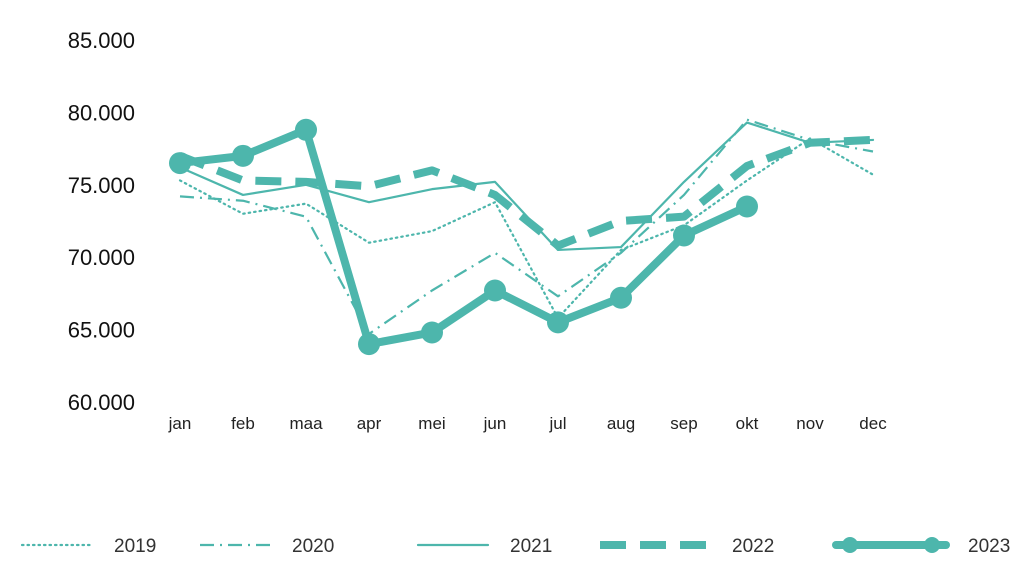  What do you see at coordinates (243, 423) in the screenshot?
I see `x-tick-label: feb` at bounding box center [243, 423].